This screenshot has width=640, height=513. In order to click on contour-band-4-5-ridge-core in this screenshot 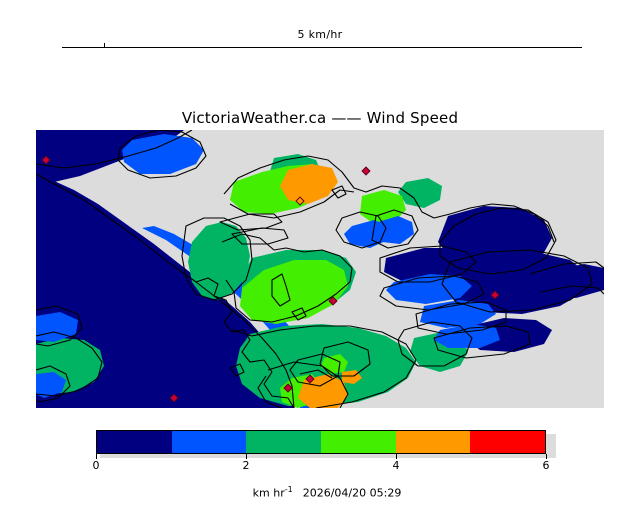, I will do `click(309, 184)`.